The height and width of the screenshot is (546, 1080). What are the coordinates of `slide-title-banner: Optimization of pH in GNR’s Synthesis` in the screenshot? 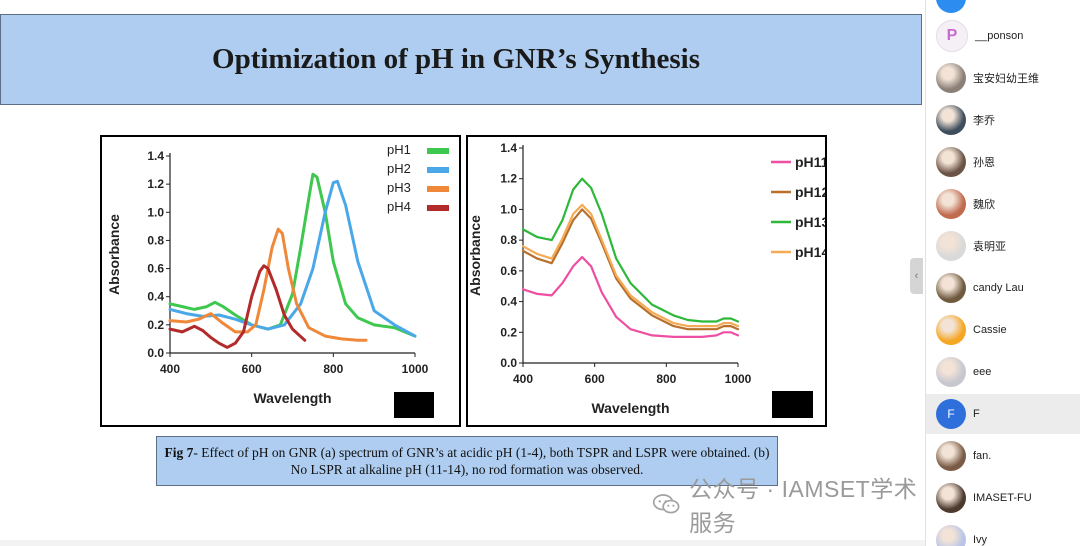 It's located at (461, 59).